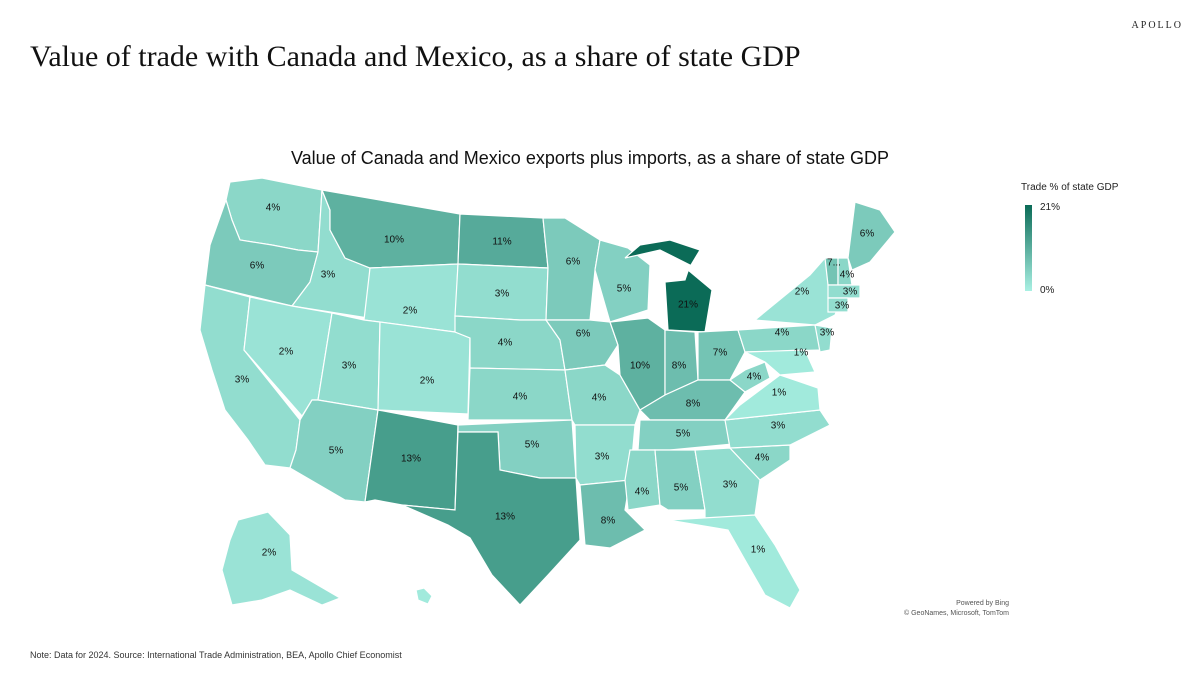 The height and width of the screenshot is (674, 1201). I want to click on state-label-nm: 13%, so click(411, 459).